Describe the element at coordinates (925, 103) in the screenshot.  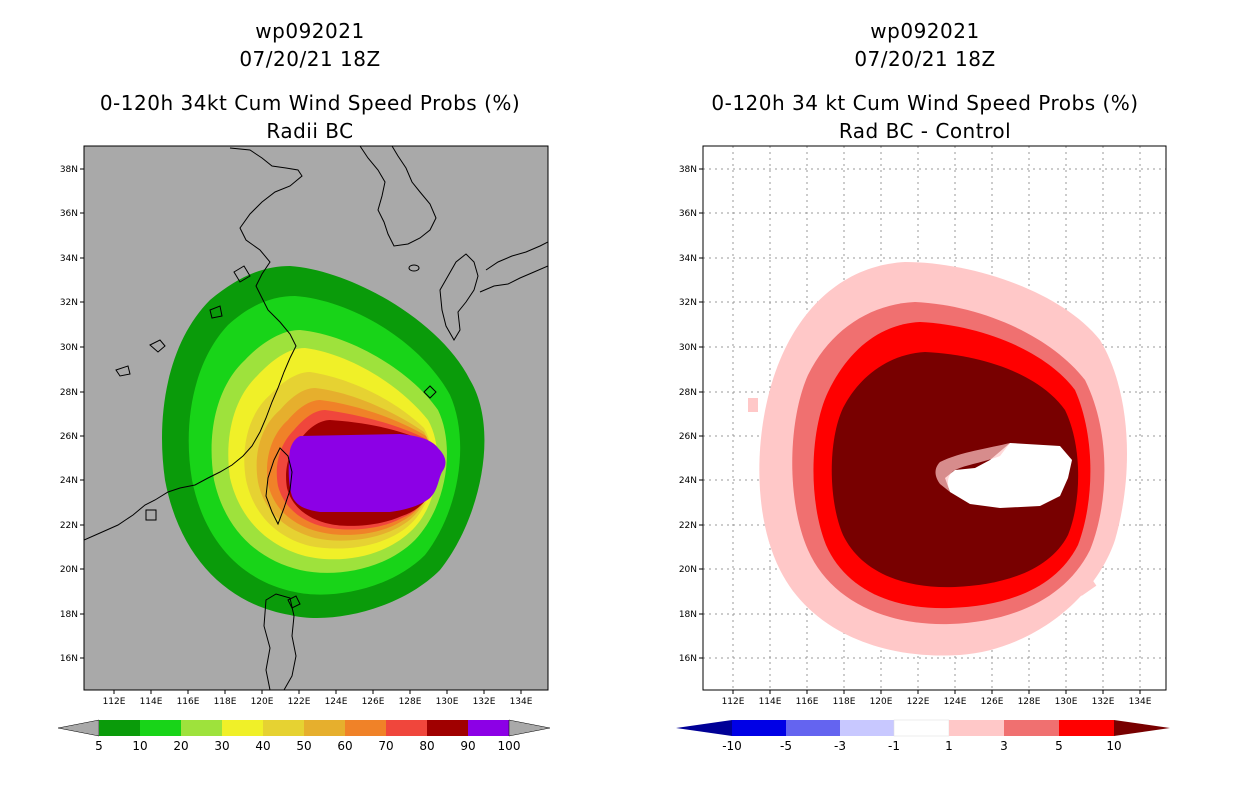
I see `right-product-title: 0-120h 34 kt Cum Wind Speed Probs (%)` at that location.